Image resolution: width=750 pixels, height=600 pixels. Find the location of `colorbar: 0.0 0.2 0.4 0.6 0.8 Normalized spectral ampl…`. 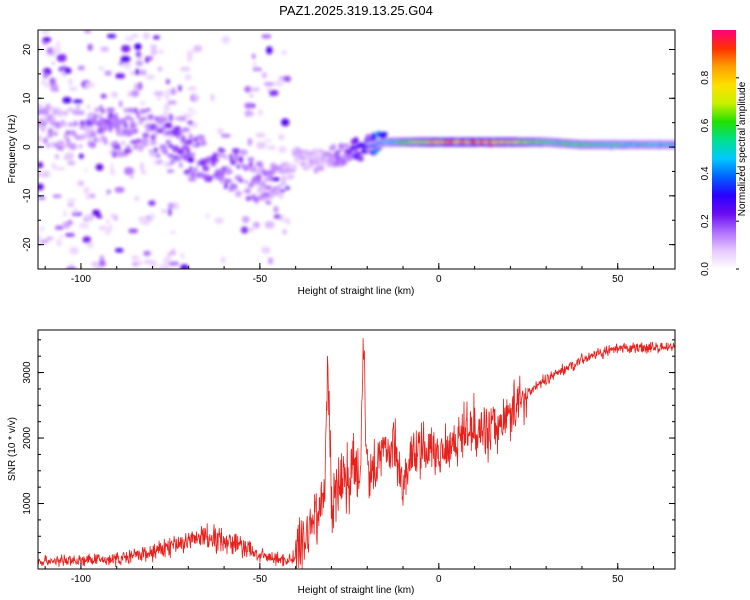

colorbar: 0.0 0.2 0.4 0.6 0.8 Normalized spectral ampl… is located at coordinates (724, 153).